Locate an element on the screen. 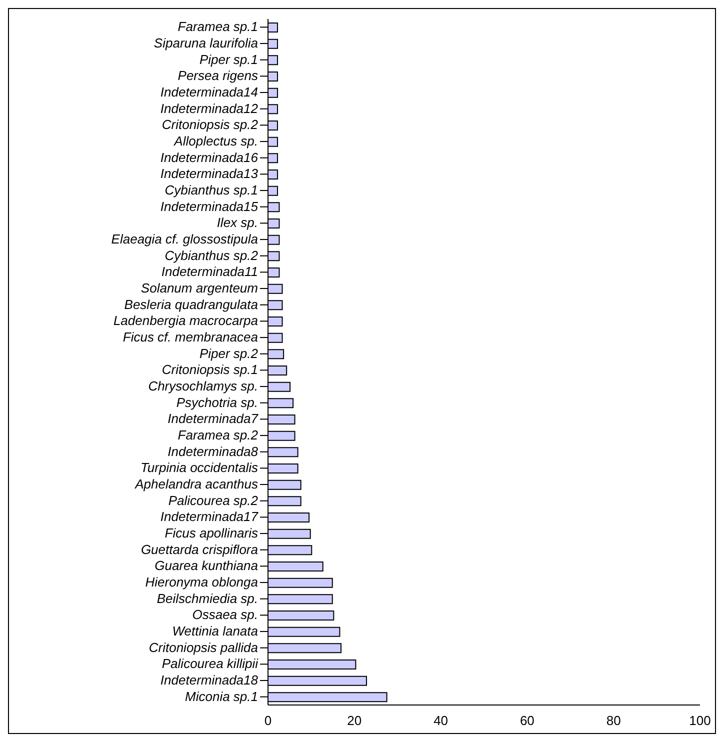 The height and width of the screenshot is (742, 724). y-tick-label: Cybianthus sp.2 is located at coordinates (211, 255).